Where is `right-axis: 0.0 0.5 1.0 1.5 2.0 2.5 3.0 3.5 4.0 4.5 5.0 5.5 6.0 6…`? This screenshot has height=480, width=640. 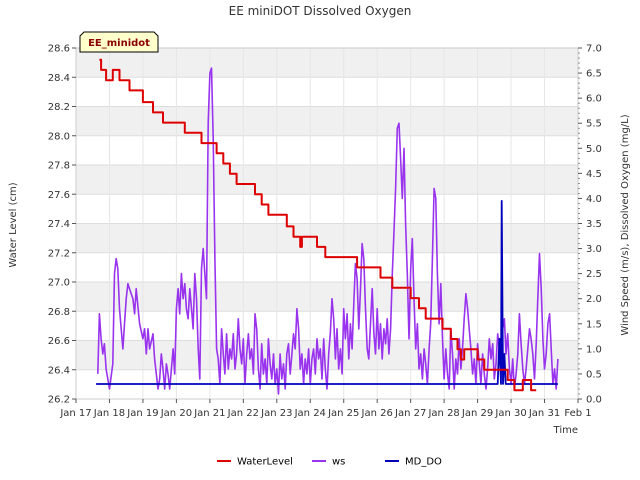
right-axis: 0.0 0.5 1.0 1.5 2.0 2.5 3.0 3.5 4.0 4.5 5.0 5.5 6.0 6… is located at coordinates (590, 225).